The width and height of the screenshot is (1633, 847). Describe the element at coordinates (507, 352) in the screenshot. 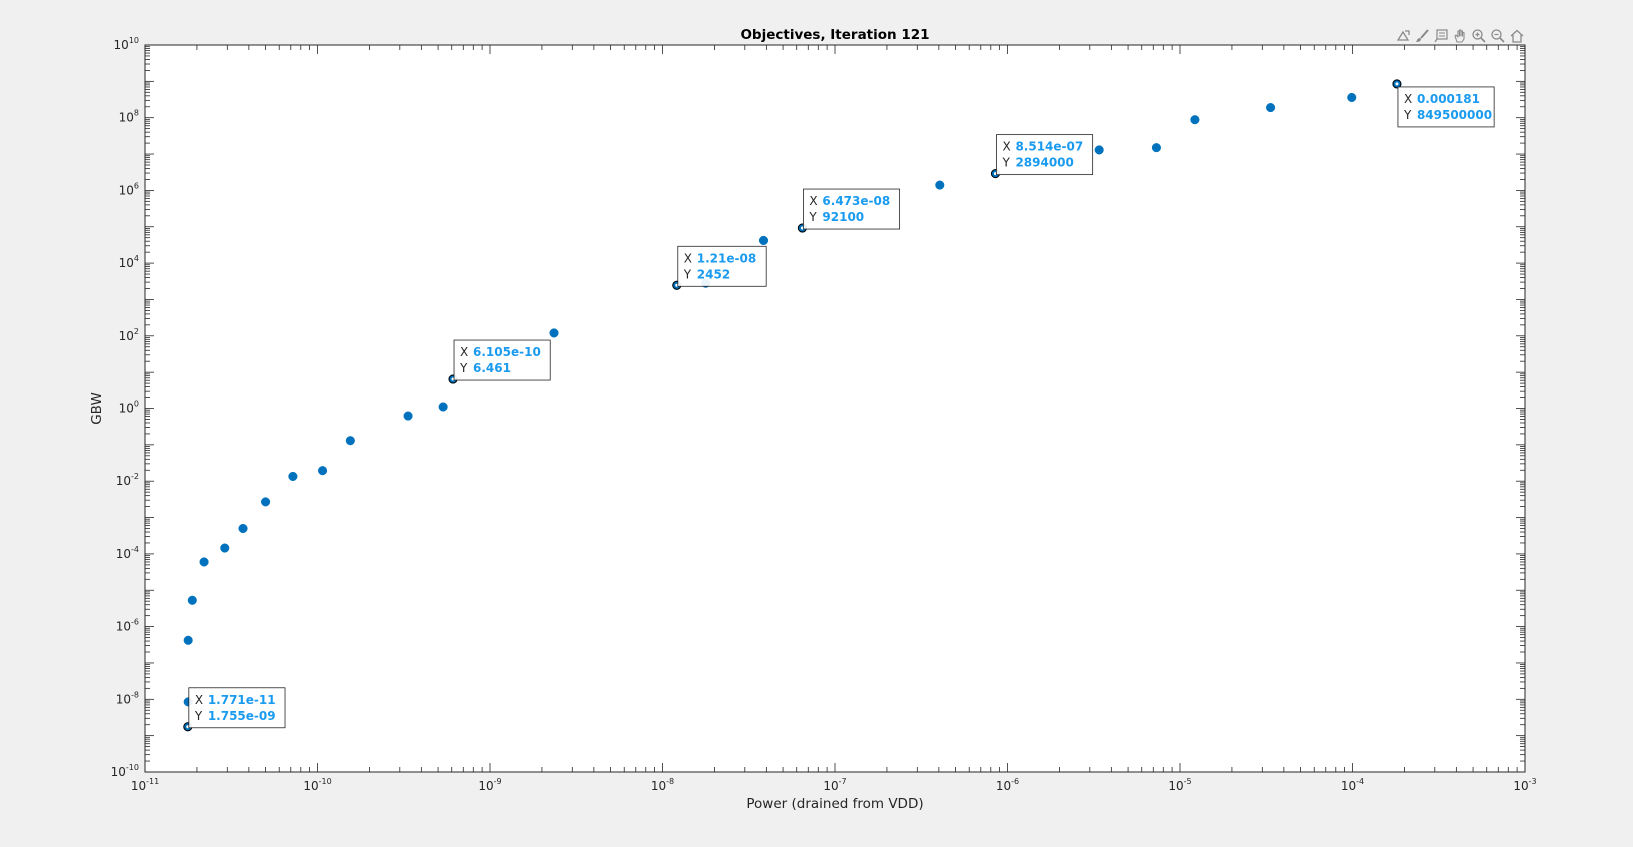

I see `datatip-x-value: 6.105e-10` at that location.